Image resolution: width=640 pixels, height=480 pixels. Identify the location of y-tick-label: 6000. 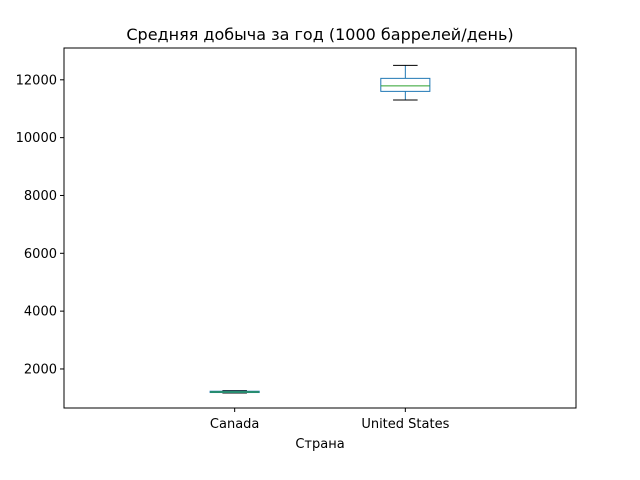
(40, 254).